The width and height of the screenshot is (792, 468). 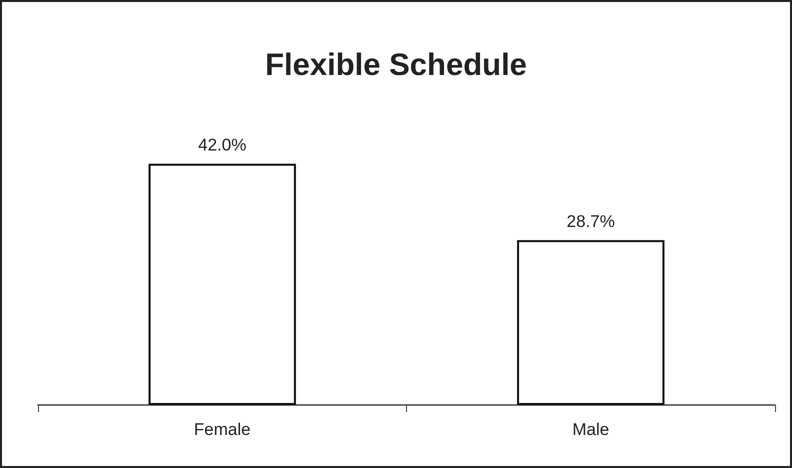 What do you see at coordinates (222, 429) in the screenshot?
I see `x-tick-label: Female` at bounding box center [222, 429].